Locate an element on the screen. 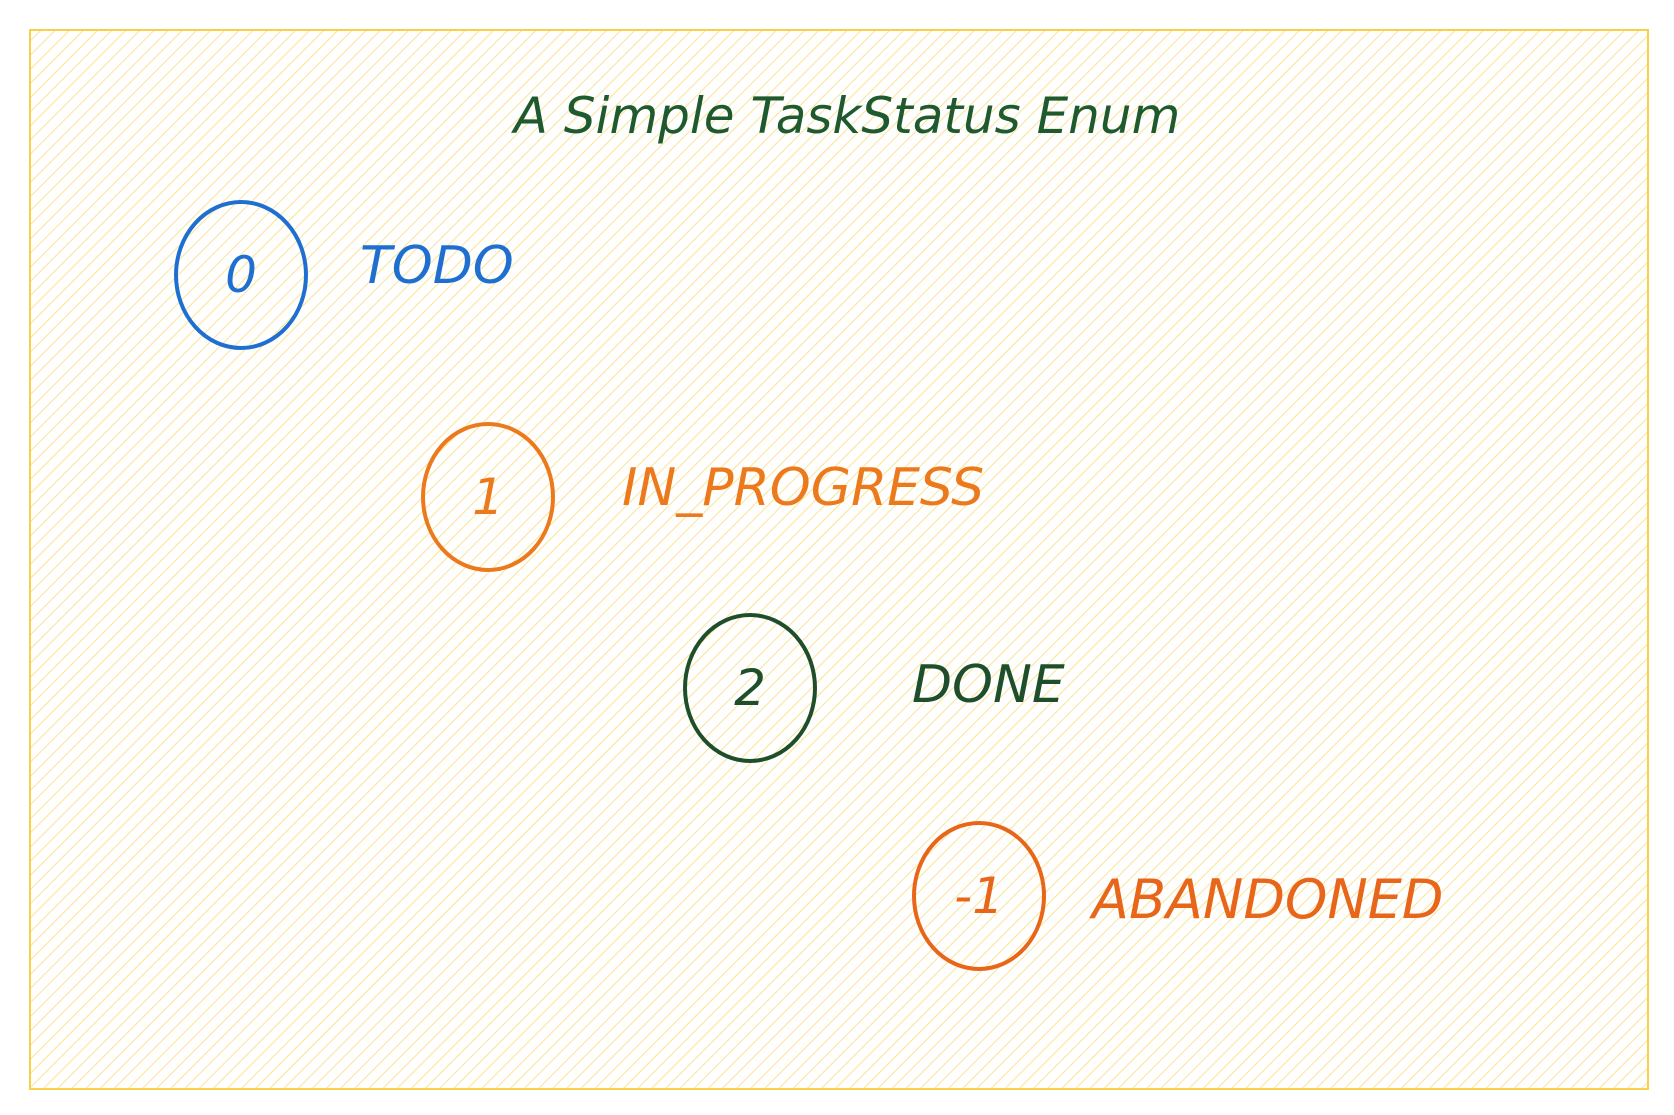 Image resolution: width=1674 pixels, height=1115 pixels. enum-item-abandoned: -1 ABANDONED is located at coordinates (1178, 896).